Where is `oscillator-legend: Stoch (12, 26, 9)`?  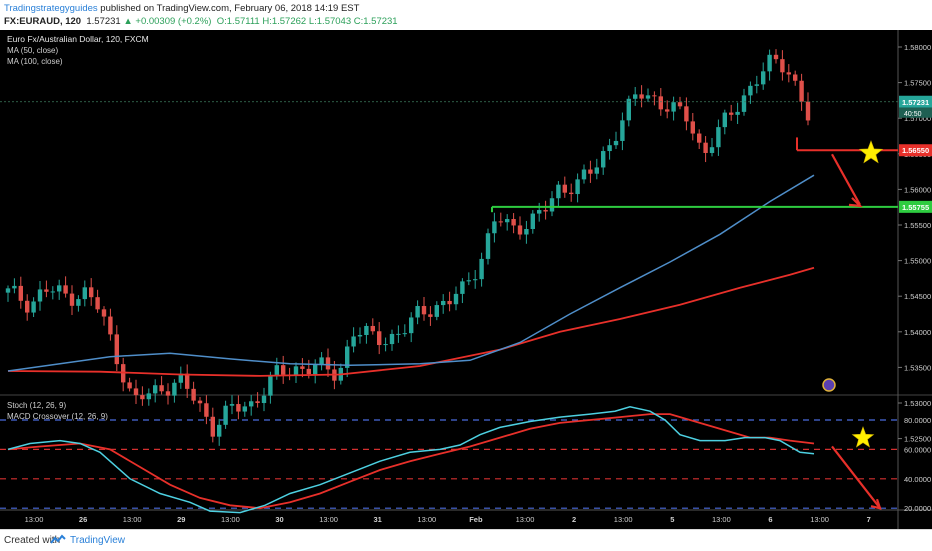 oscillator-legend: Stoch (12, 26, 9) is located at coordinates (36, 405).